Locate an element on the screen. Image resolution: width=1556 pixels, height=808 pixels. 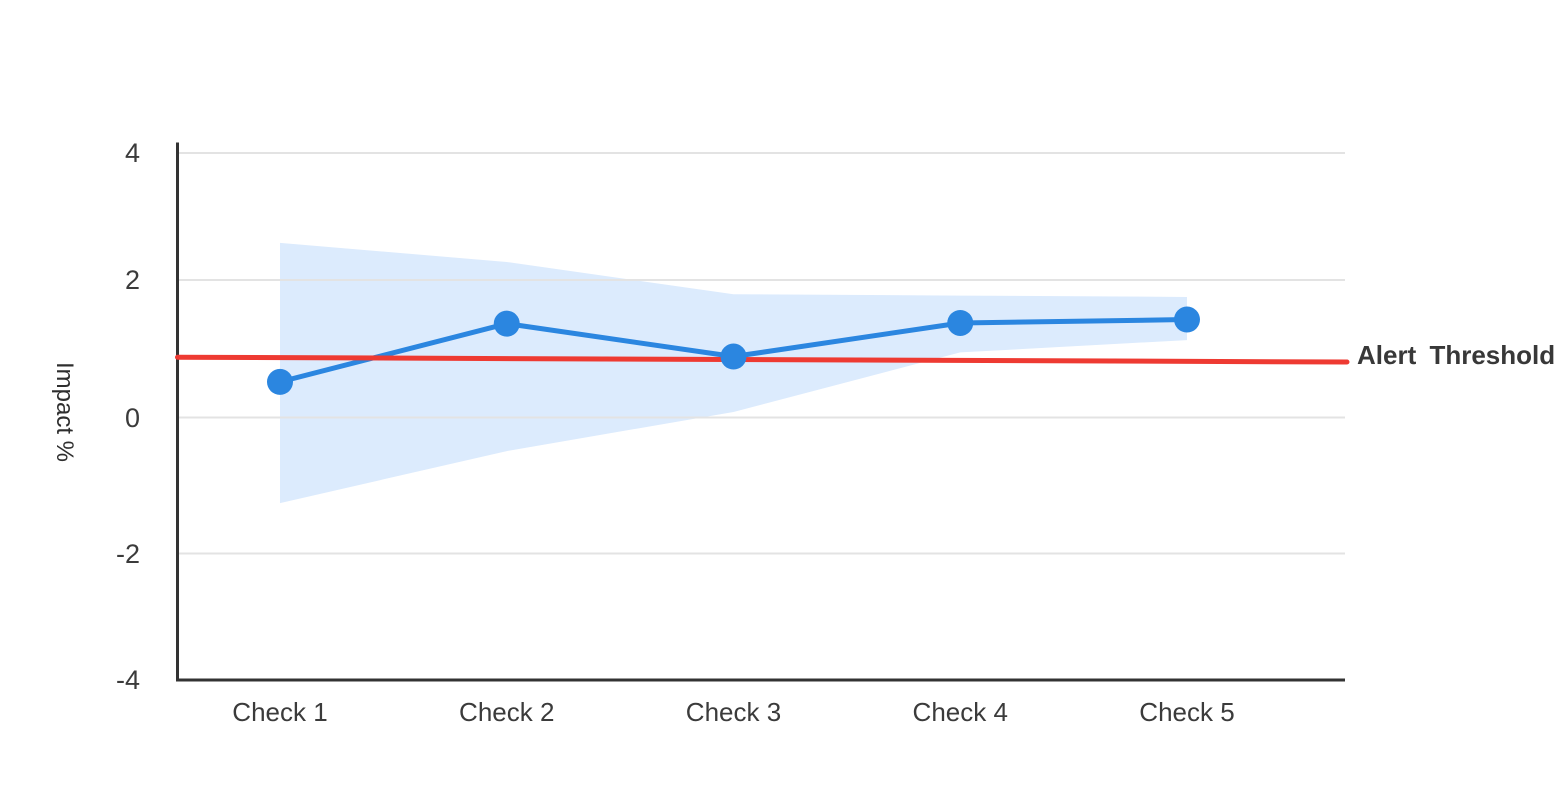
y-tick-label: -2 is located at coordinates (127, 553).